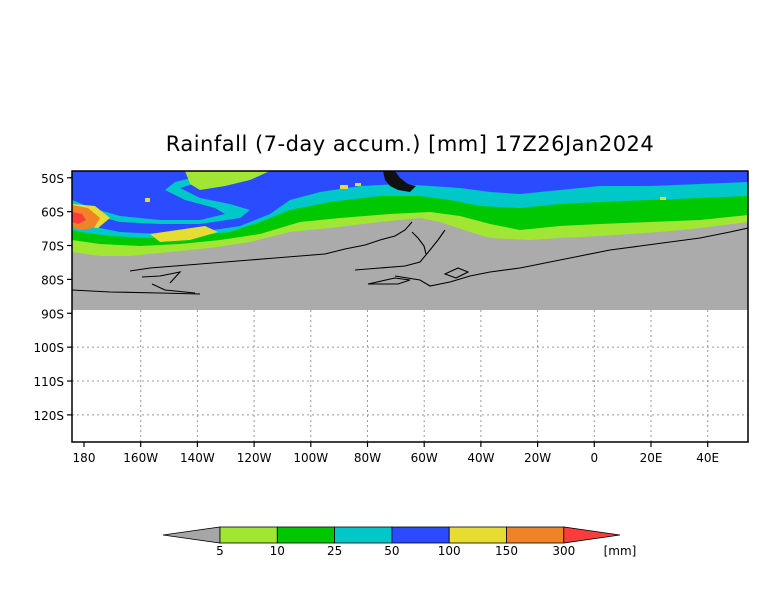 Image resolution: width=784 pixels, height=612 pixels. What do you see at coordinates (410, 202) in the screenshot?
I see `rain-band-blue` at bounding box center [410, 202].